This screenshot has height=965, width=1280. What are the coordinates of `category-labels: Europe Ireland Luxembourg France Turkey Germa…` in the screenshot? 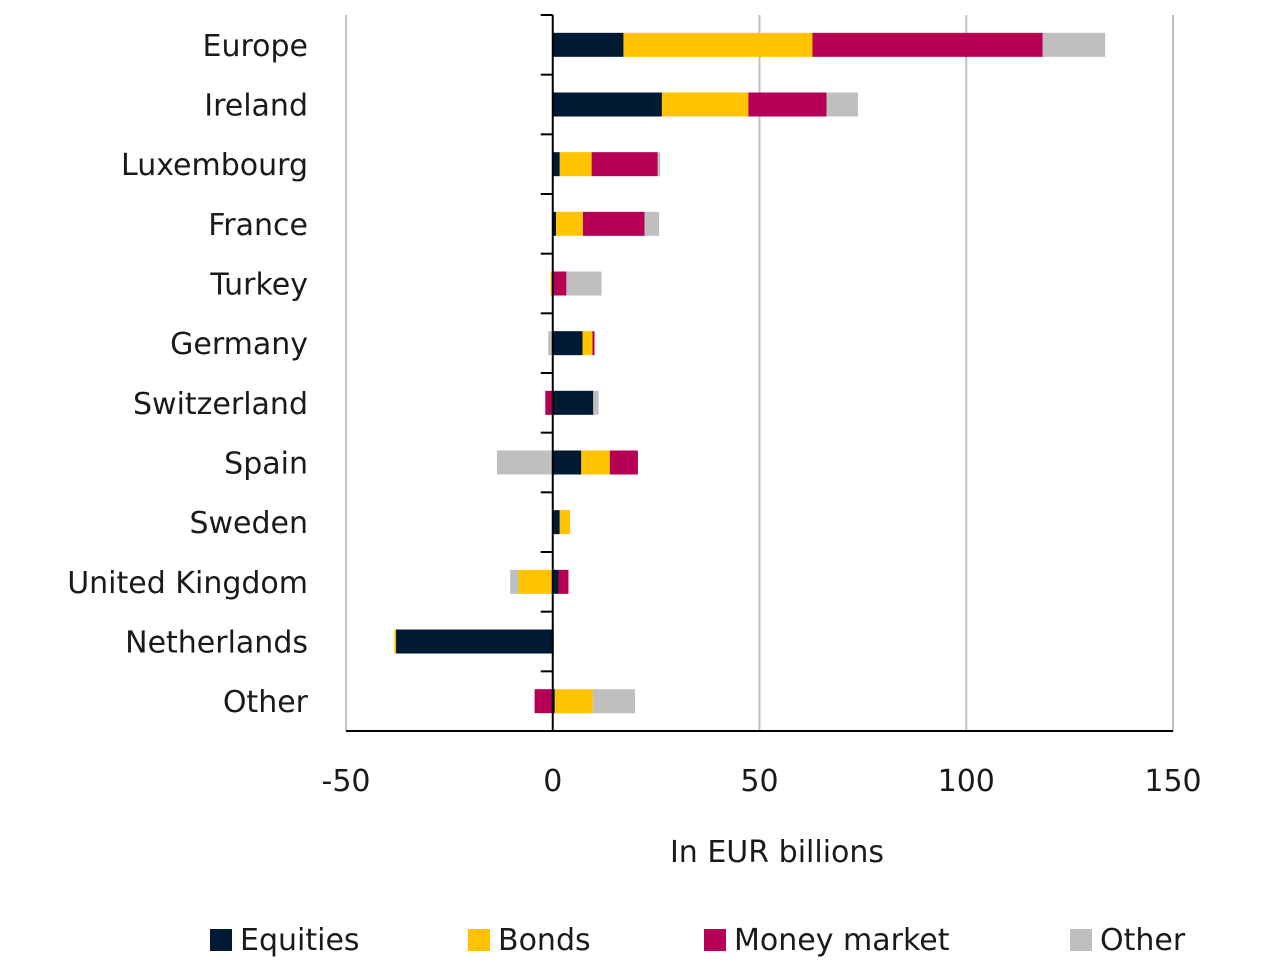 It's located at (187, 374).